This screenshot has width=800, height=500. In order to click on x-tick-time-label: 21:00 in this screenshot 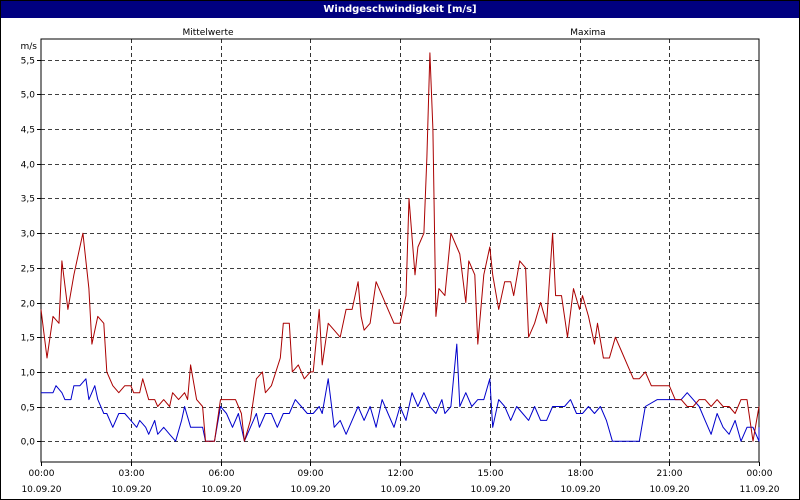, I will do `click(670, 474)`.